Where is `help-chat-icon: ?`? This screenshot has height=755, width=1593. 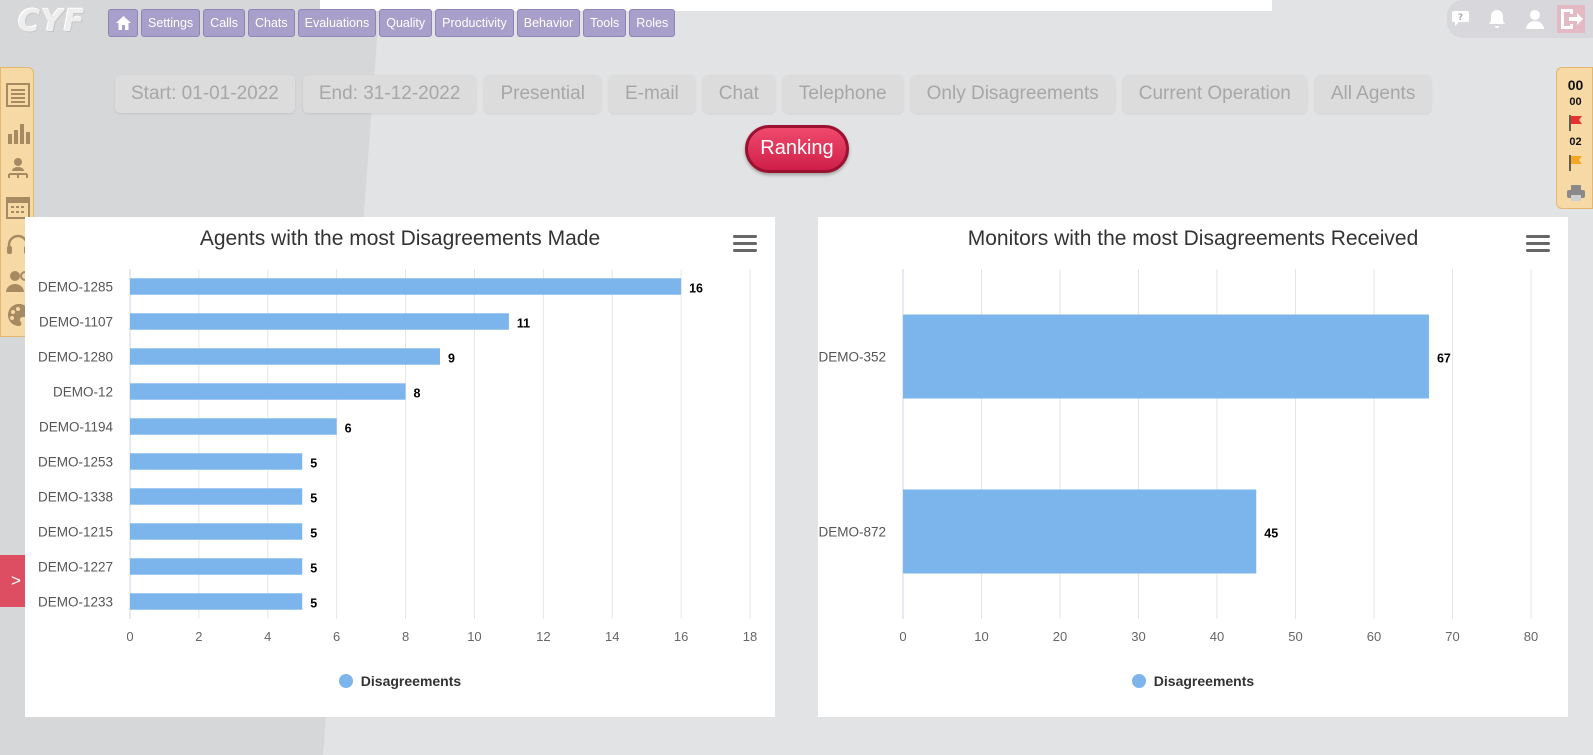
help-chat-icon: ? is located at coordinates (1463, 19).